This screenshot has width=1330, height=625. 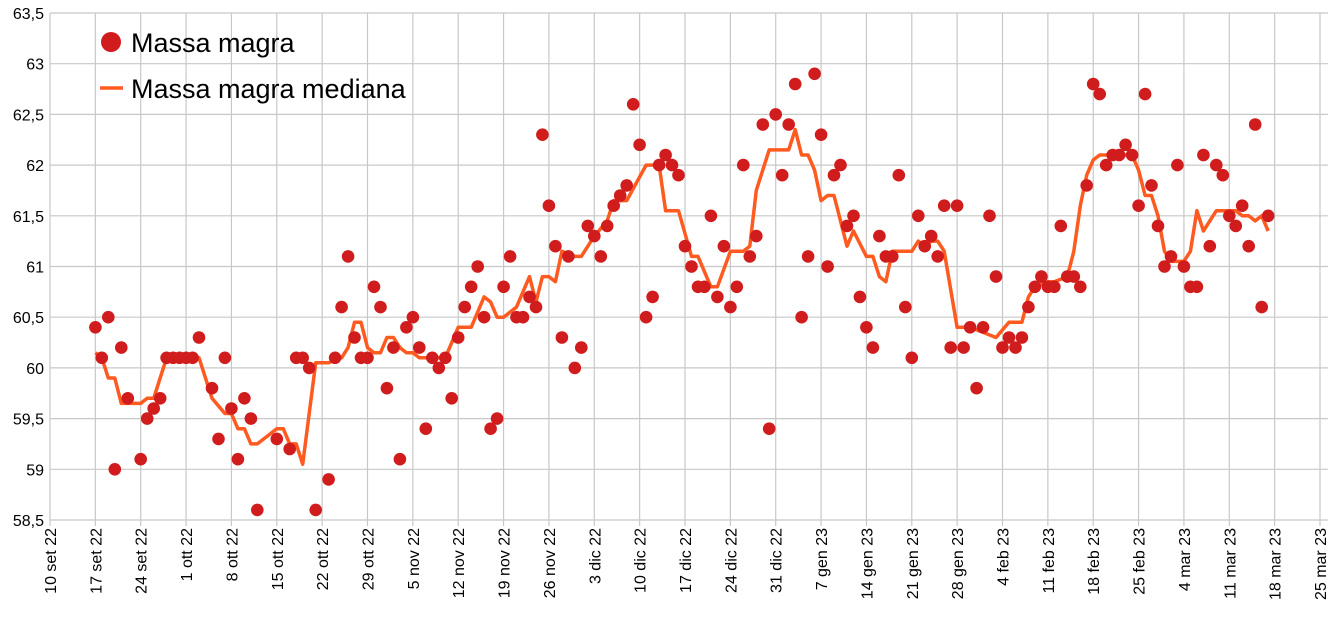 What do you see at coordinates (232, 554) in the screenshot?
I see `x-tick-label: 8 ott 22` at bounding box center [232, 554].